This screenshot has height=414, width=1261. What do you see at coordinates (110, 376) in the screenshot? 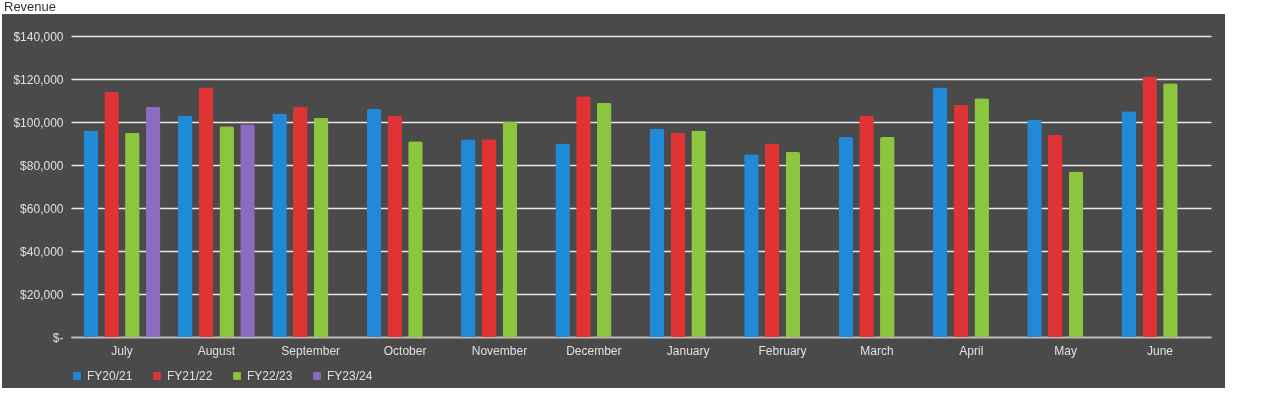
I see `legend-label: FY20/21` at bounding box center [110, 376].